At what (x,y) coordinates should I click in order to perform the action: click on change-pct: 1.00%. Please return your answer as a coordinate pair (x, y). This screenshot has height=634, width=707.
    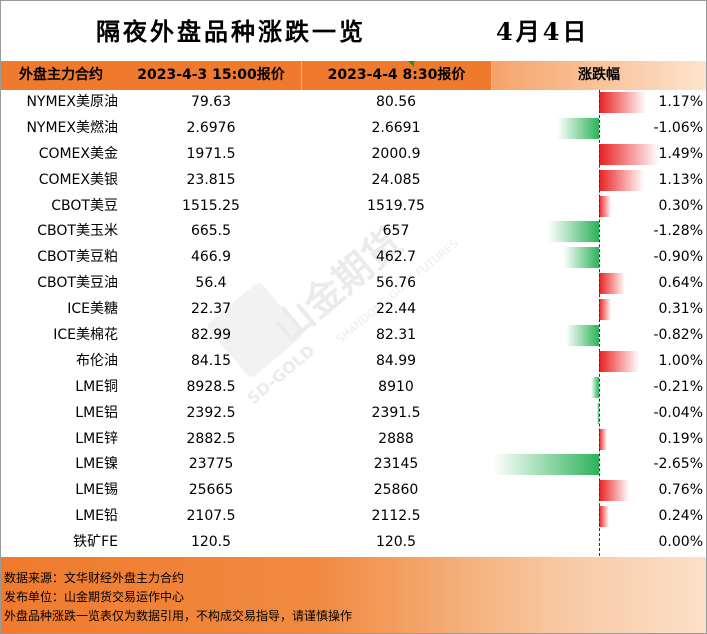
    Looking at the image, I should click on (680, 360).